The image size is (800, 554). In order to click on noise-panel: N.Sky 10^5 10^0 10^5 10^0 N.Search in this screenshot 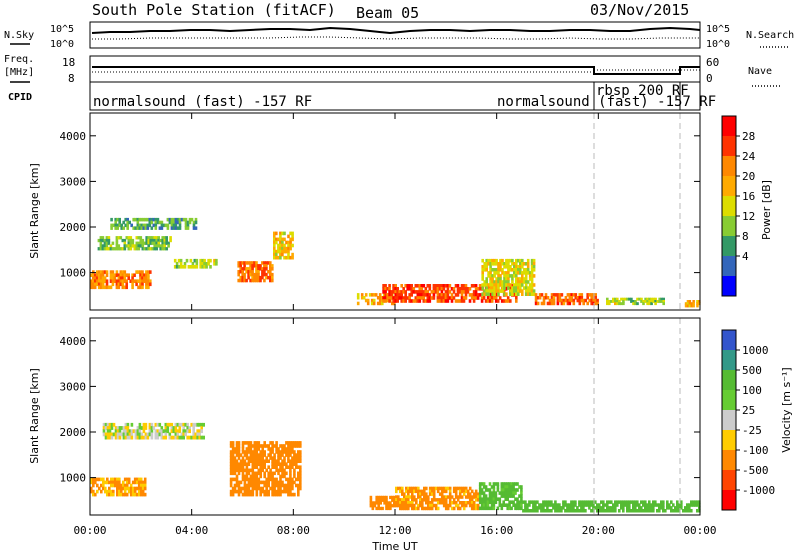, I will do `click(399, 35)`.